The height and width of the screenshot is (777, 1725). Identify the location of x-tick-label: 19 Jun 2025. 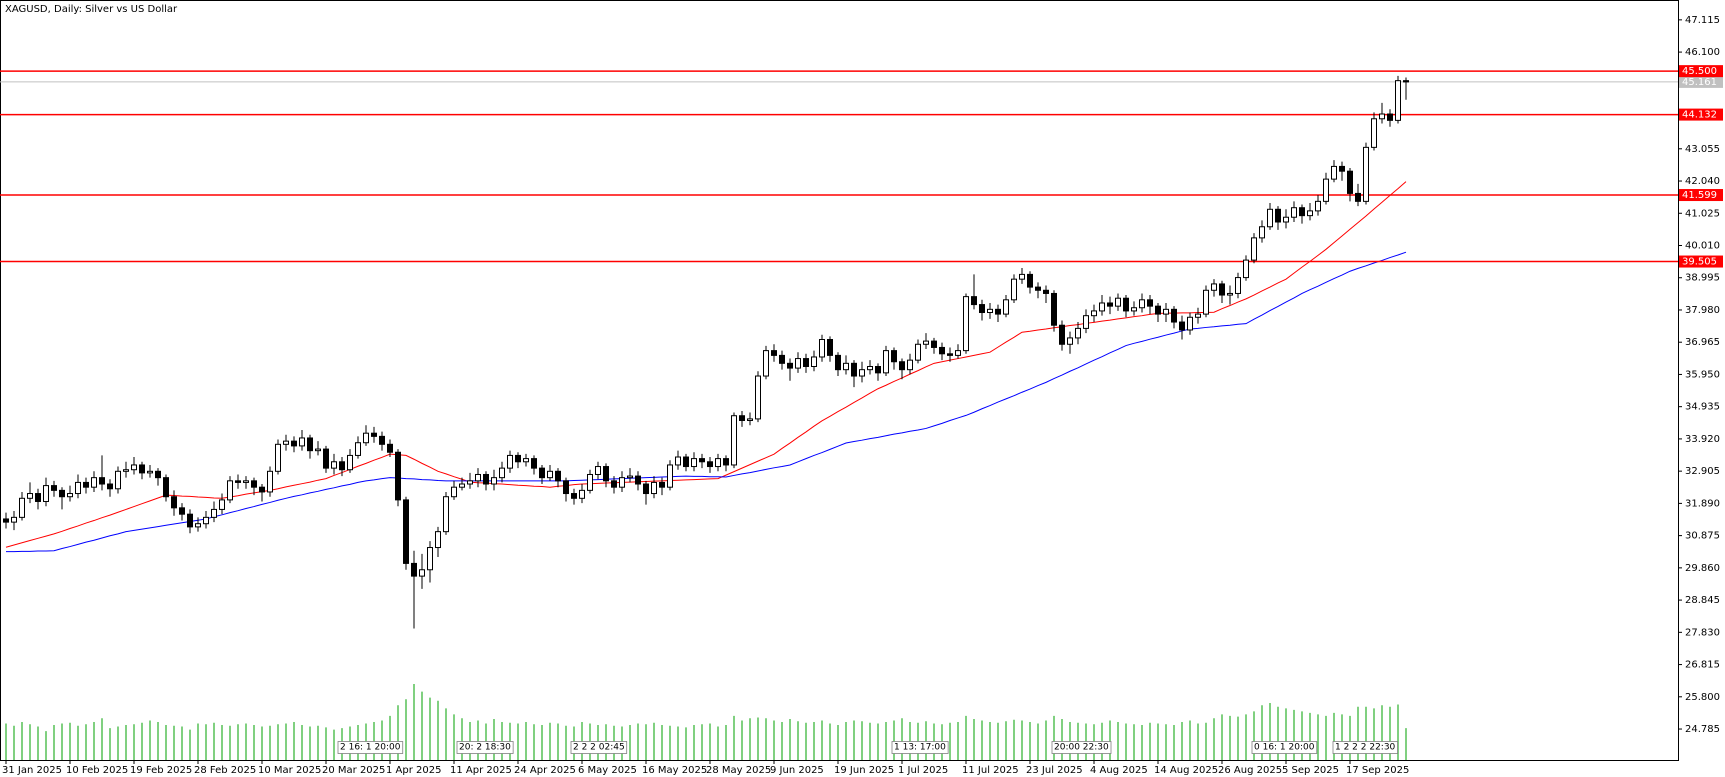
(864, 770).